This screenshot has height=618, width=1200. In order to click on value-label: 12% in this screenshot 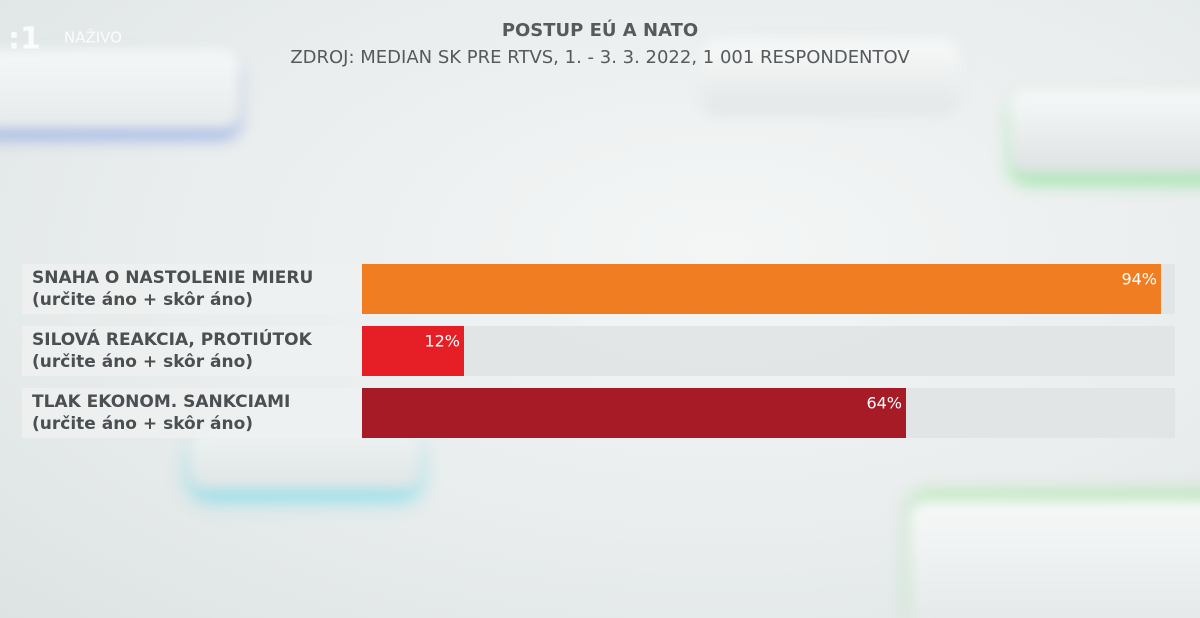, I will do `click(442, 341)`.